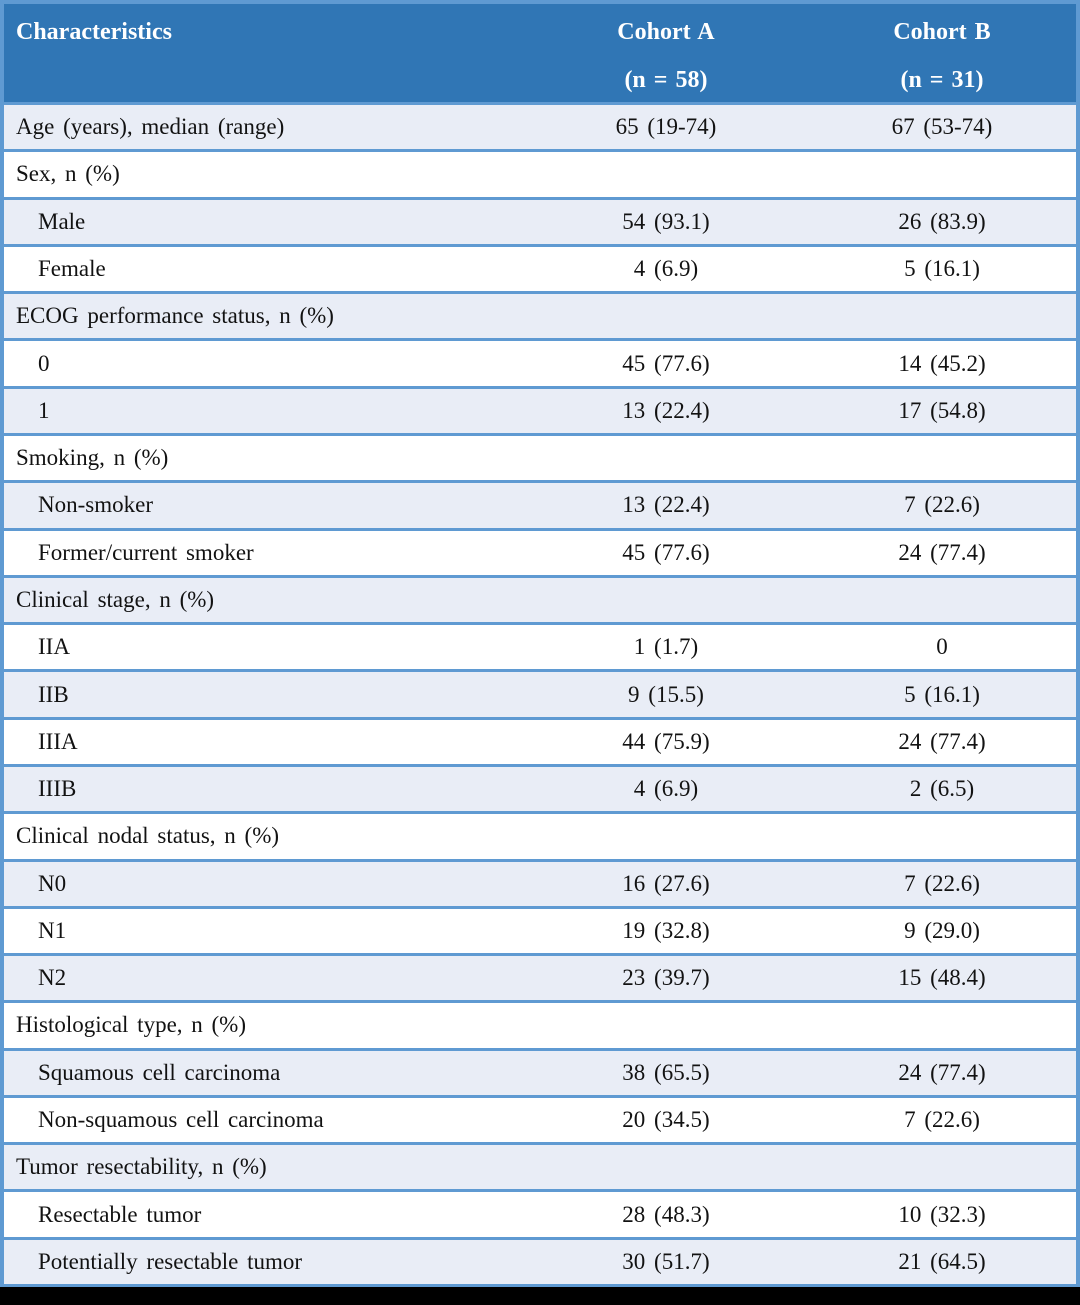 This screenshot has width=1080, height=1305. What do you see at coordinates (666, 978) in the screenshot?
I see `cohort-a-value: 23 (39.7)` at bounding box center [666, 978].